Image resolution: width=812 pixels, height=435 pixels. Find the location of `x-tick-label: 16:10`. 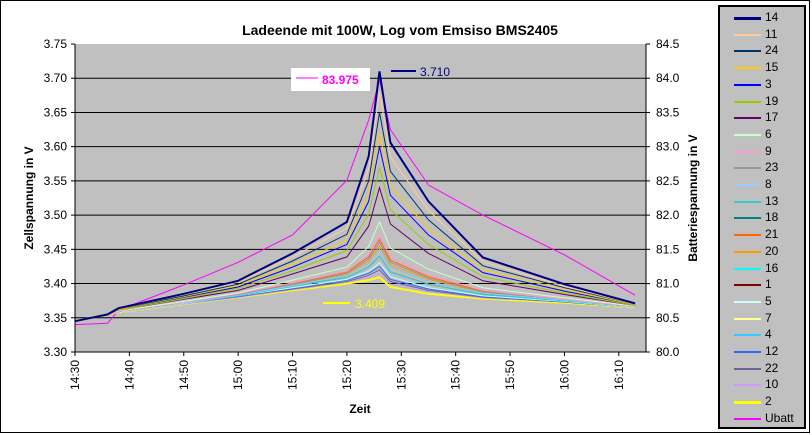

x-tick-label: 16:10 is located at coordinates (619, 375).